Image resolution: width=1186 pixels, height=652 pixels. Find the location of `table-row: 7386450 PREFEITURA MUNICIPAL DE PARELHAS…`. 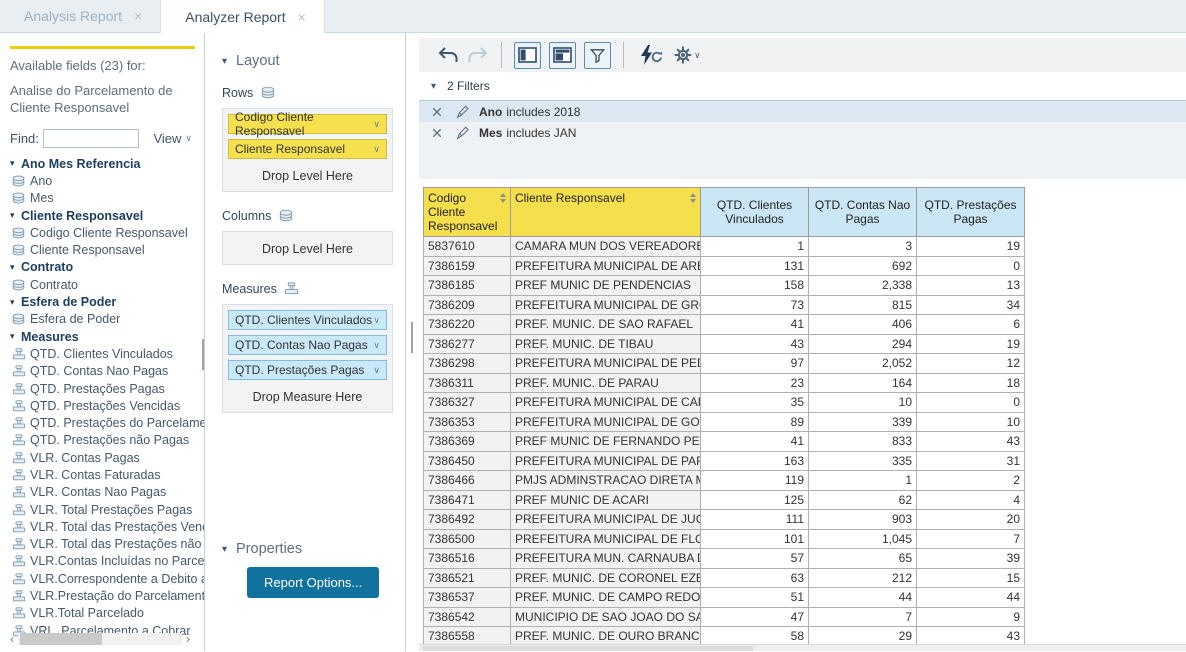

table-row: 7386450 PREFEITURA MUNICIPAL DE PARELHAS… is located at coordinates (724, 460).